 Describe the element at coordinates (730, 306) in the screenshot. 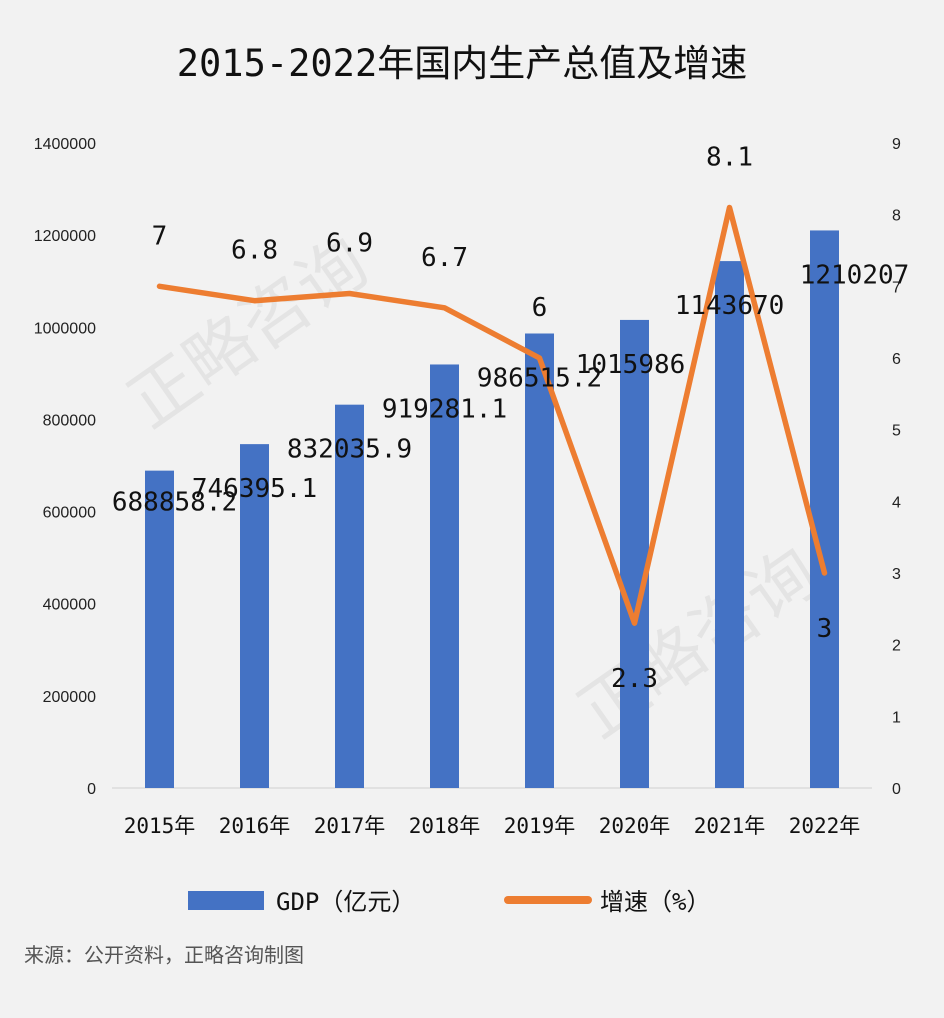

I see `gdp-data-label: 1143670` at that location.